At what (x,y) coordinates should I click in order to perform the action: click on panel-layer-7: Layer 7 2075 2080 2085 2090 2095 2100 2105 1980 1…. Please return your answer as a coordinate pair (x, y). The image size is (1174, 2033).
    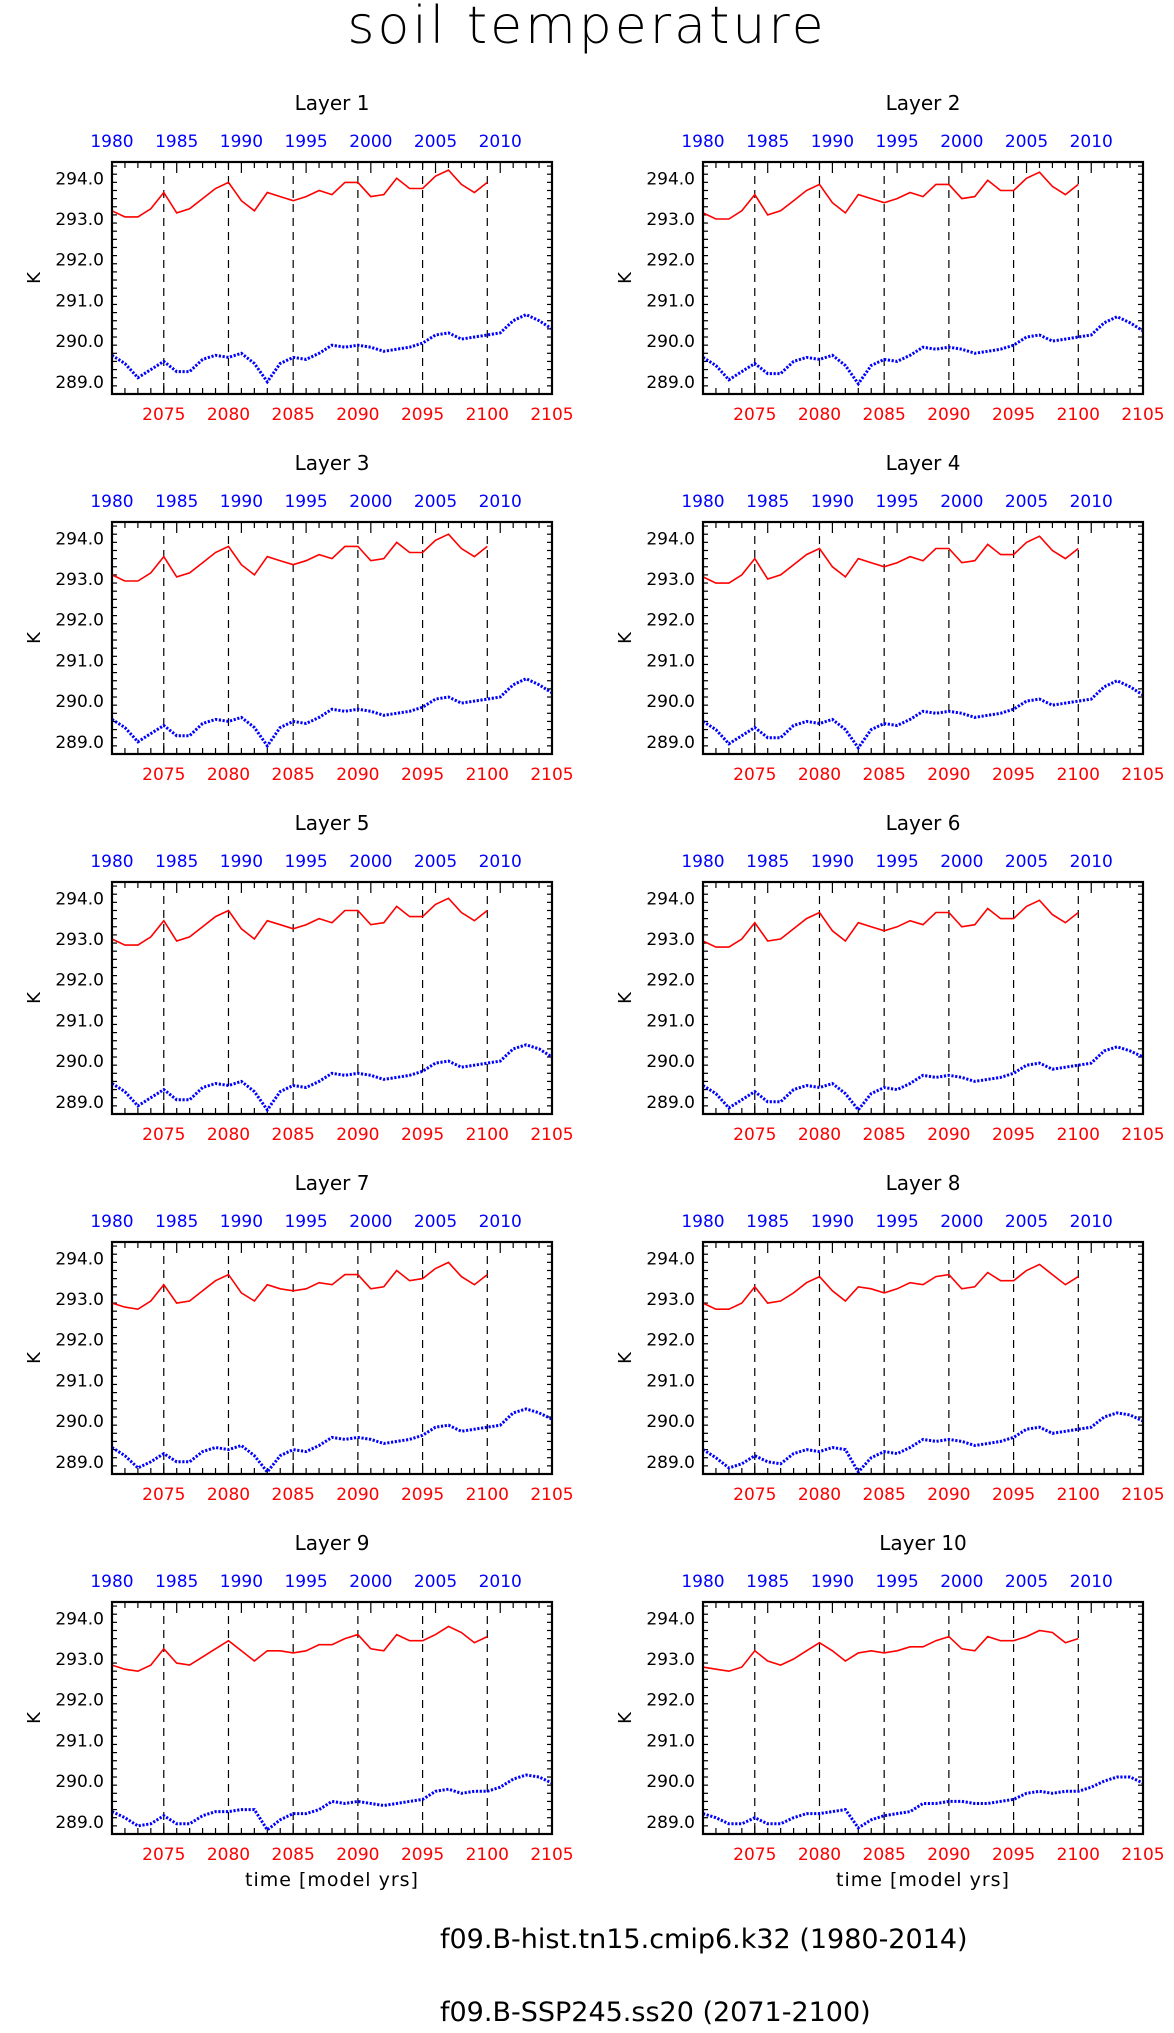
    Looking at the image, I should click on (299, 1338).